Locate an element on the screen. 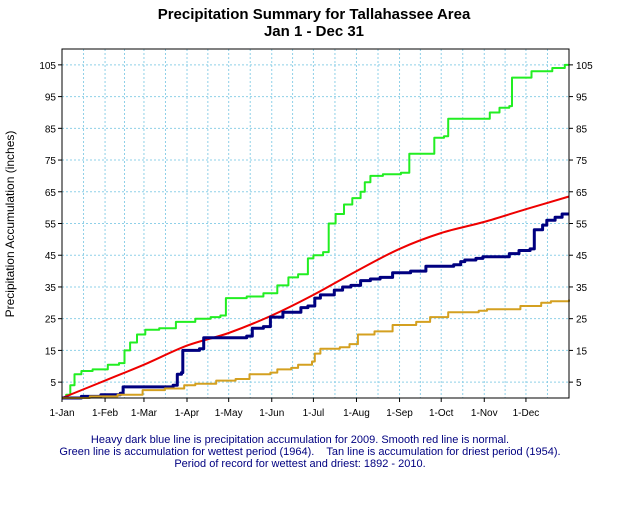 The width and height of the screenshot is (640, 512). y-tick-label-right: 5 is located at coordinates (579, 383).